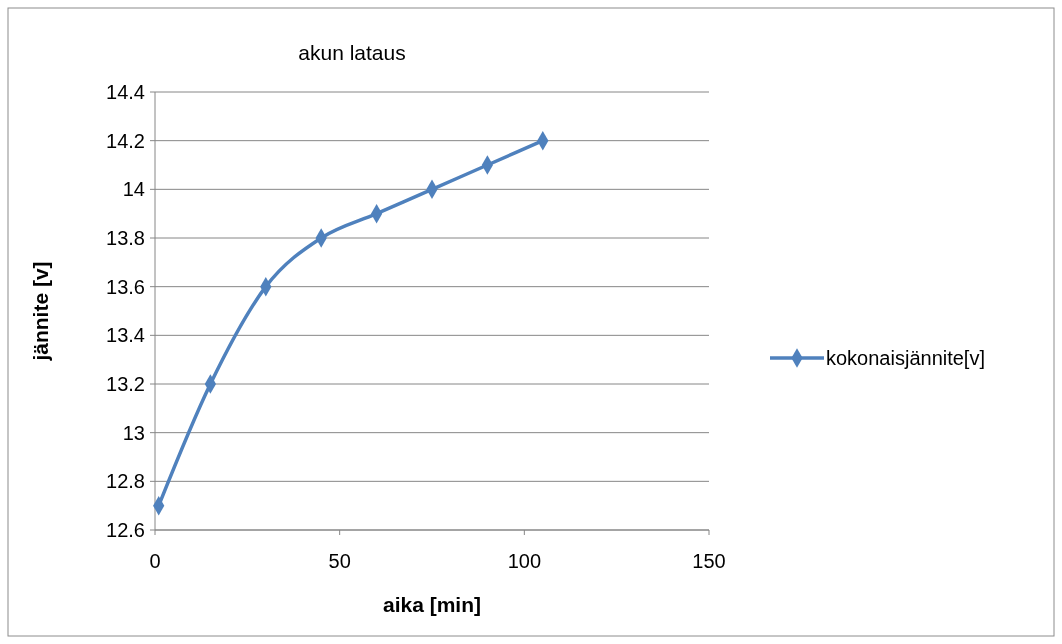 The width and height of the screenshot is (1062, 644). What do you see at coordinates (125, 384) in the screenshot?
I see `y-tick-label: 13.2` at bounding box center [125, 384].